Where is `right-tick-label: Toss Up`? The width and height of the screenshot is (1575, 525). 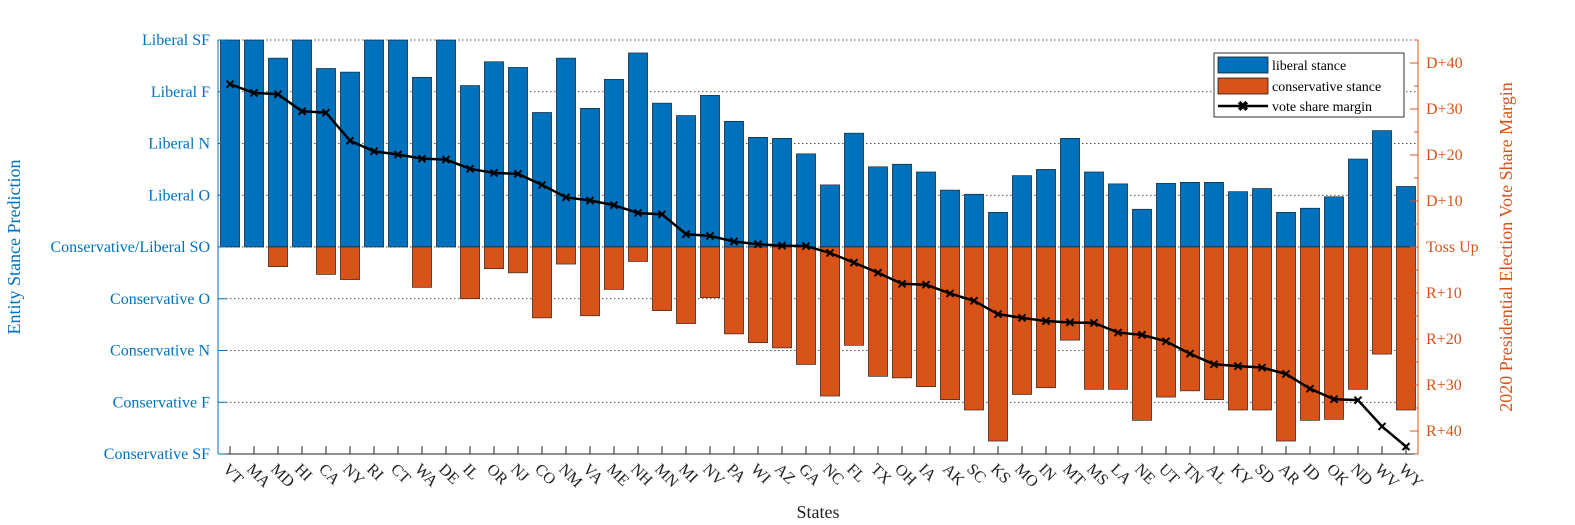 right-tick-label: Toss Up is located at coordinates (1452, 247).